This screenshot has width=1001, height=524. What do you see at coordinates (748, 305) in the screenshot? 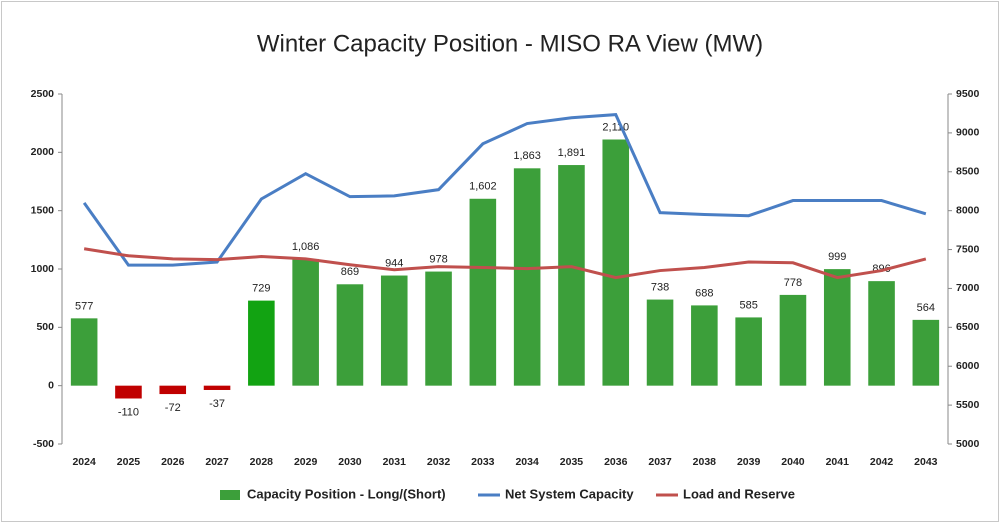
I see `data-label: 585` at bounding box center [748, 305].